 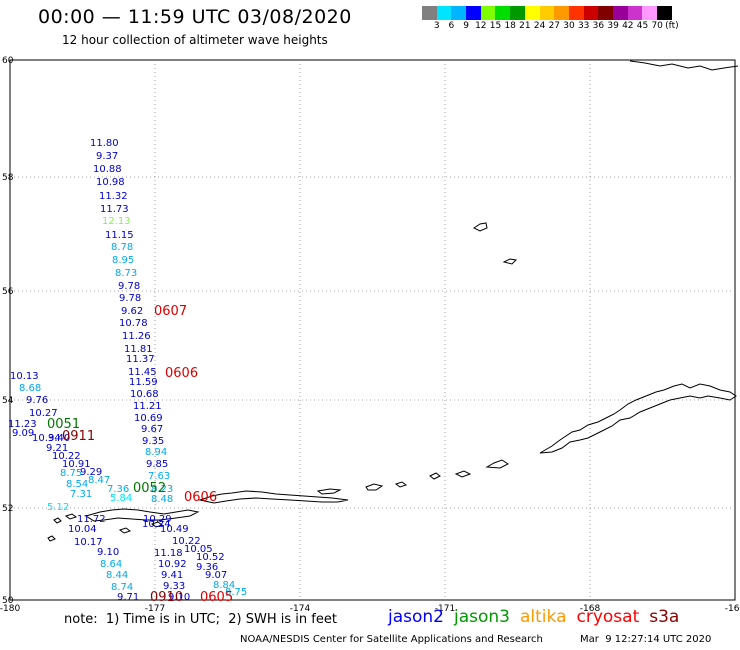 What do you see at coordinates (157, 464) in the screenshot?
I see `wave-height-label: 9.85` at bounding box center [157, 464].